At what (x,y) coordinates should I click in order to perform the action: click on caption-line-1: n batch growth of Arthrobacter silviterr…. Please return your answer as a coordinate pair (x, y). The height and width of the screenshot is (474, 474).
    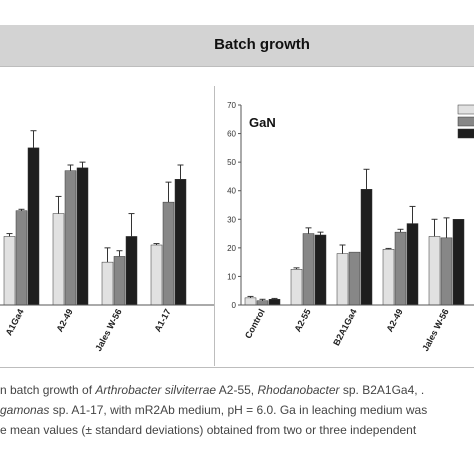
    Looking at the image, I should click on (212, 390).